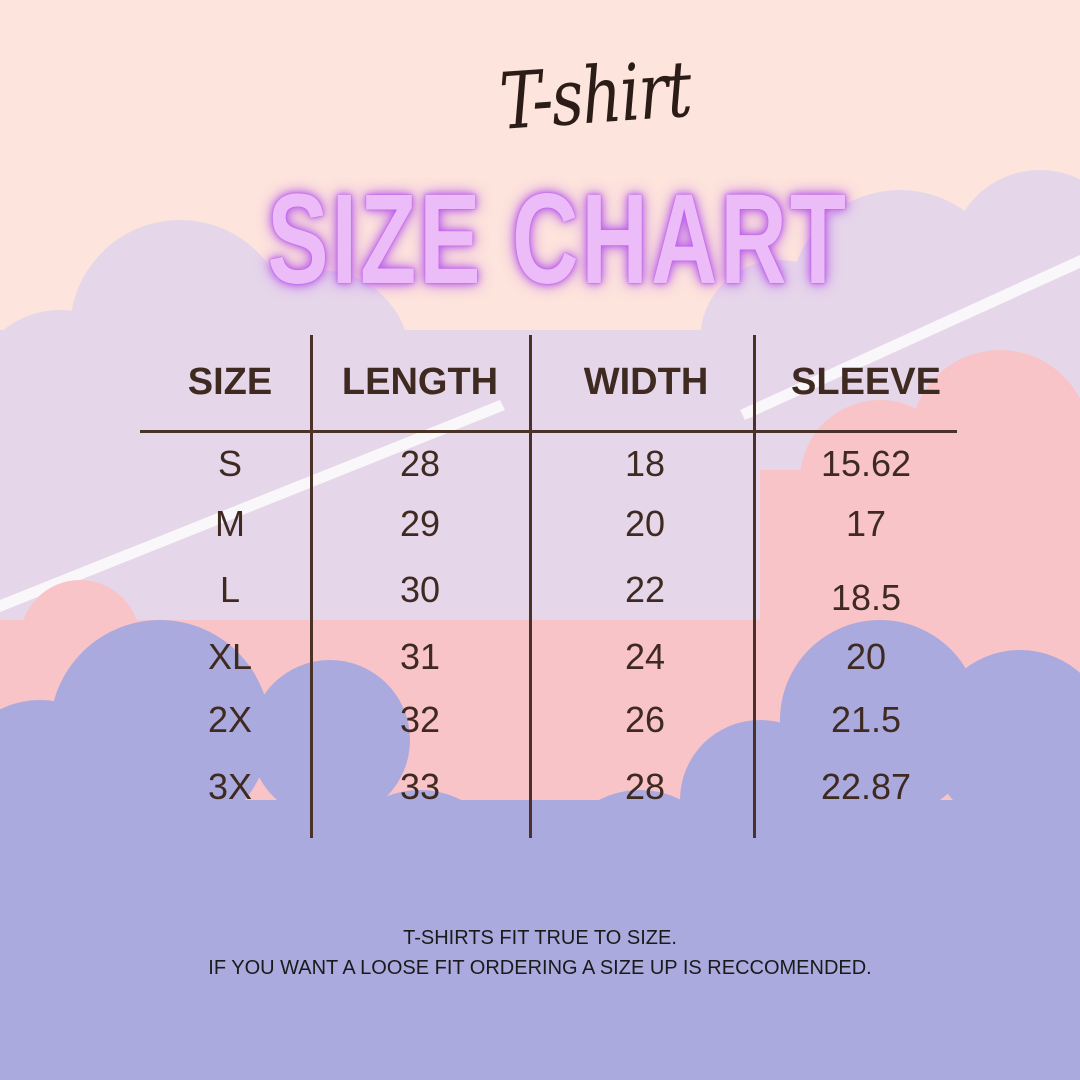 Image resolution: width=1080 pixels, height=1080 pixels. I want to click on cell-length: 28, so click(420, 463).